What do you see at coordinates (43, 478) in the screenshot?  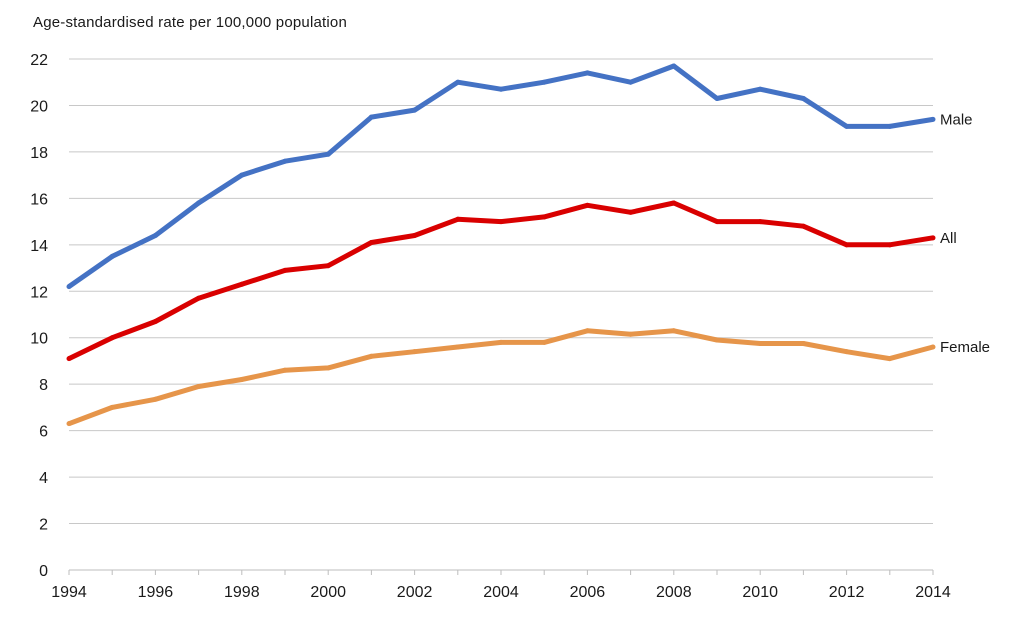 I see `y-tick-label: 4` at bounding box center [43, 478].